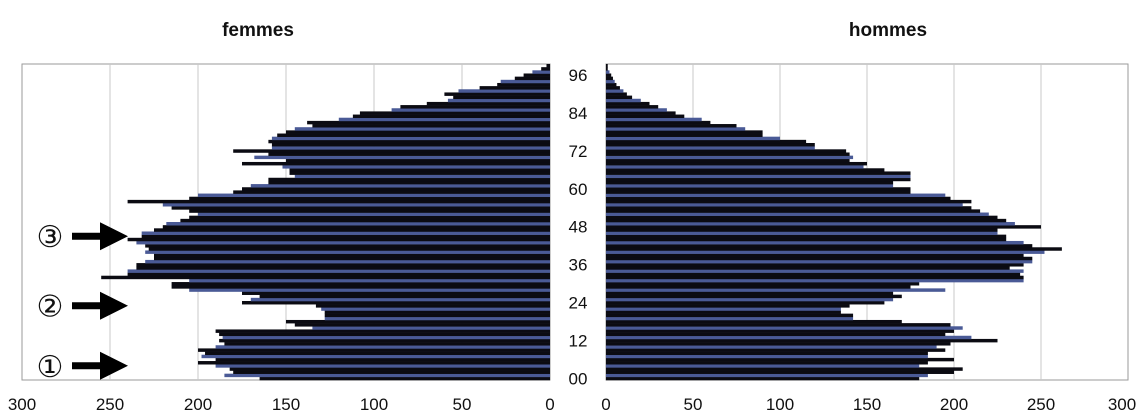 The image size is (1140, 417). What do you see at coordinates (50, 307) in the screenshot?
I see `marker-label: ②` at bounding box center [50, 307].